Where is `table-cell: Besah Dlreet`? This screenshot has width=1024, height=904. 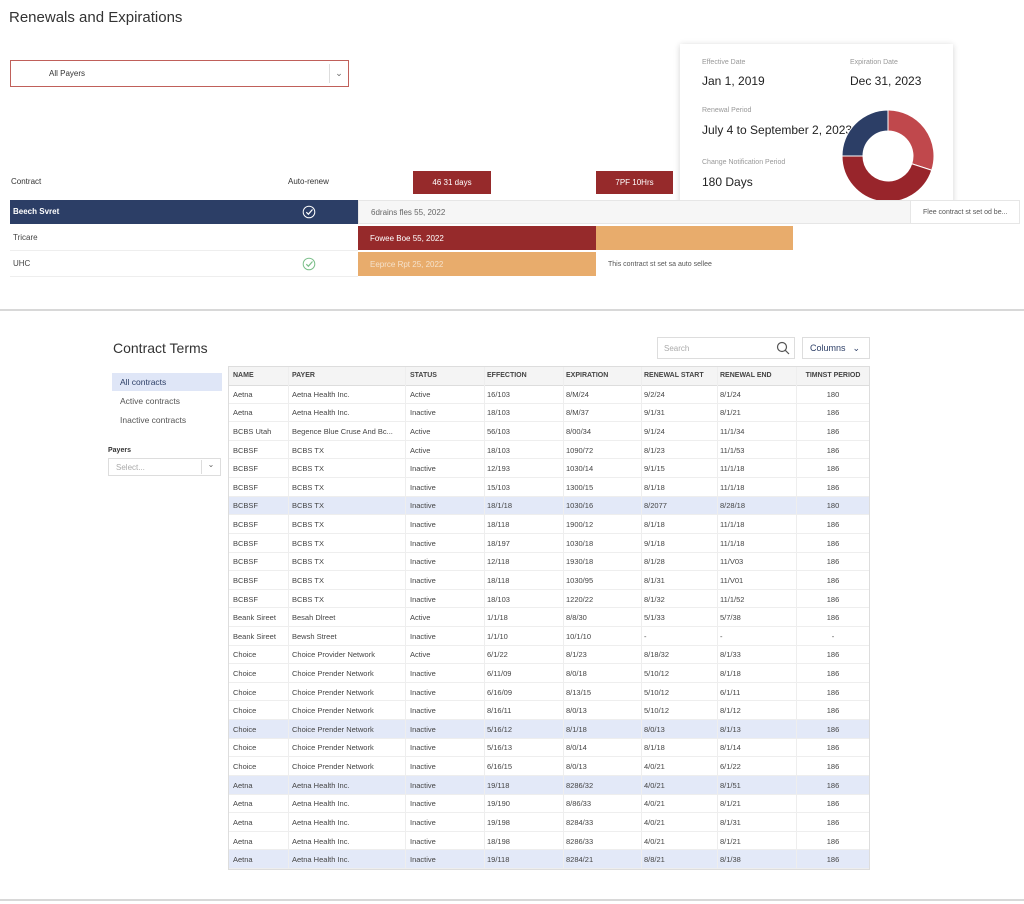
table-cell: Besah Dlreet is located at coordinates (314, 618).